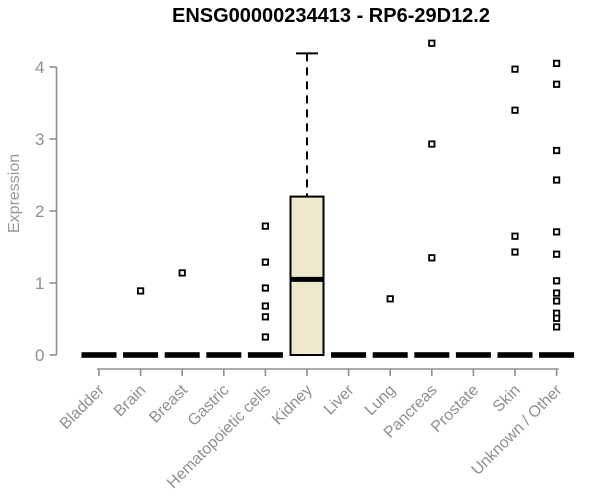 This screenshot has height=500, width=600. I want to click on x-tick-label: Brain, so click(130, 401).